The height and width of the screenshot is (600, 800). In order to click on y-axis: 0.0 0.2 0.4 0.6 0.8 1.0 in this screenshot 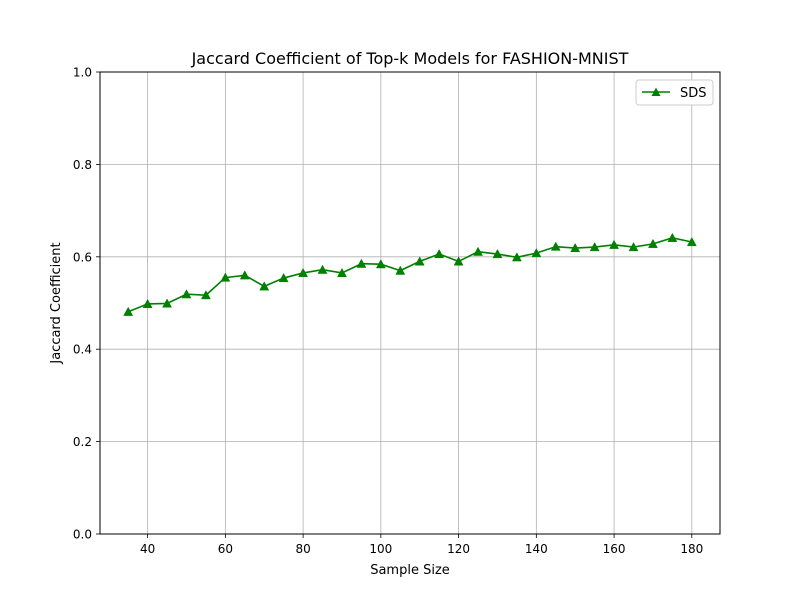, I will do `click(86, 304)`.